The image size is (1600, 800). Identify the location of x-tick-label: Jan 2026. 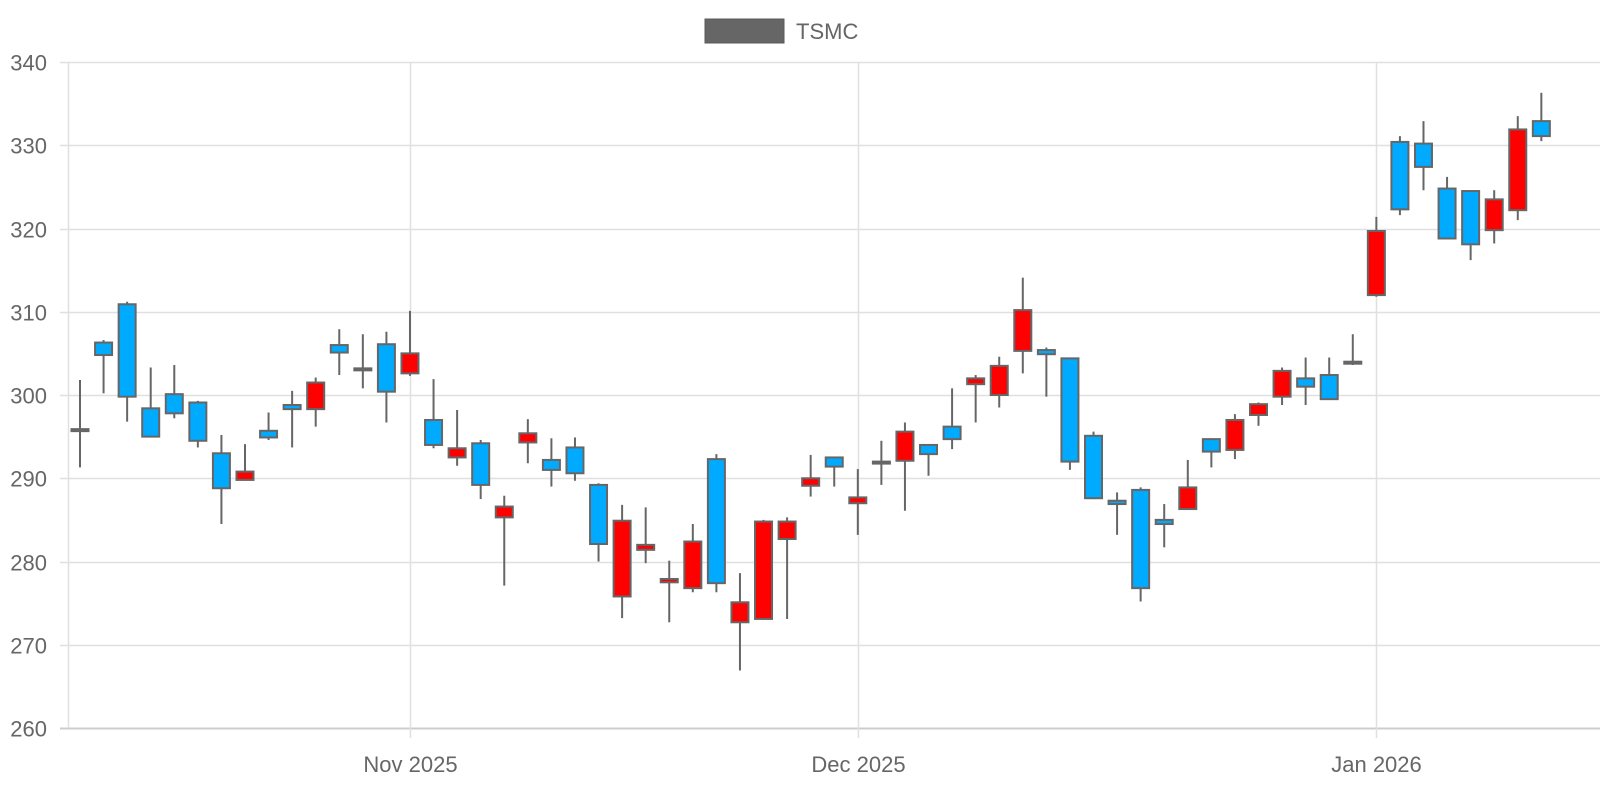
(1376, 764).